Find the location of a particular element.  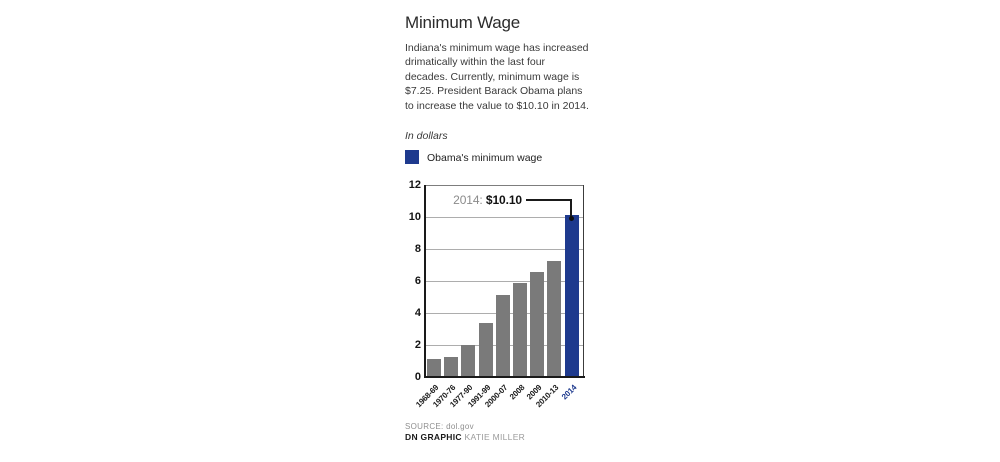

bar-2008 is located at coordinates (520, 330).